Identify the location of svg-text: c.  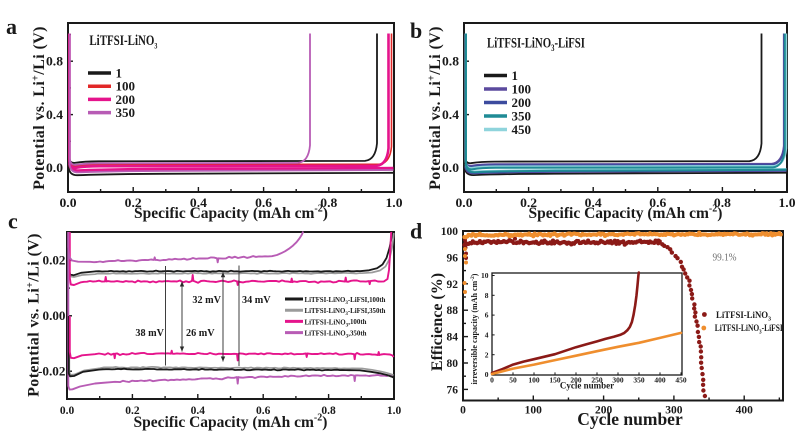
(13, 221).